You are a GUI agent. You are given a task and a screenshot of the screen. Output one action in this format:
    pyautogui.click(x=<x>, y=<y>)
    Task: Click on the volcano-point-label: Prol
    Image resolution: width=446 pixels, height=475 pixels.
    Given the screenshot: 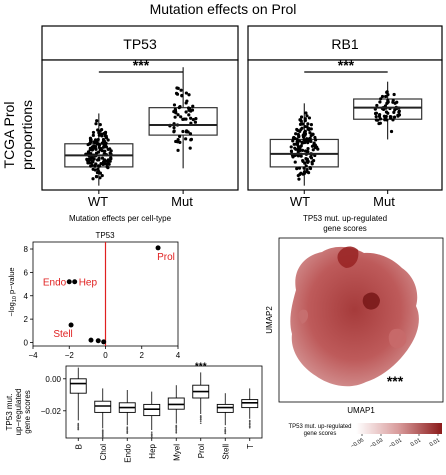 What is the action you would take?
    pyautogui.click(x=166, y=257)
    